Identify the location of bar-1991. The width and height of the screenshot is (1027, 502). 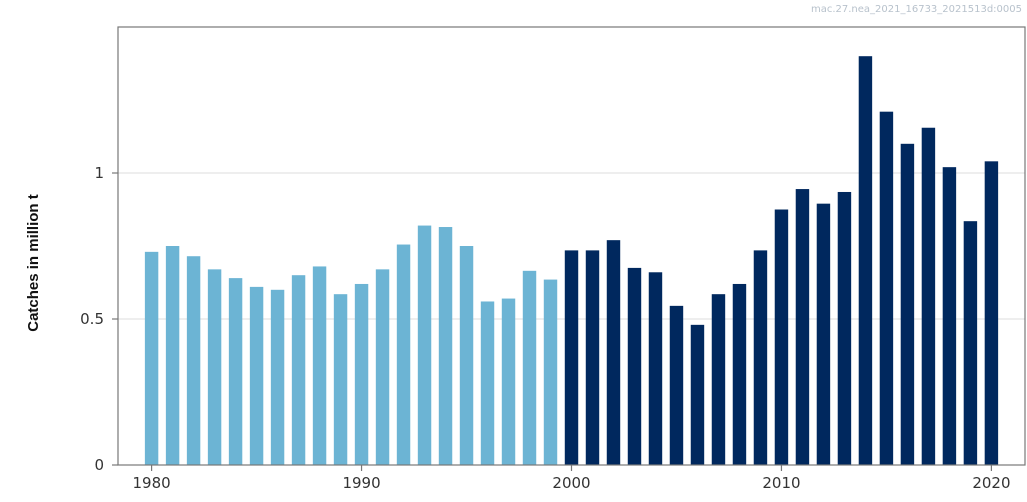
(382, 367).